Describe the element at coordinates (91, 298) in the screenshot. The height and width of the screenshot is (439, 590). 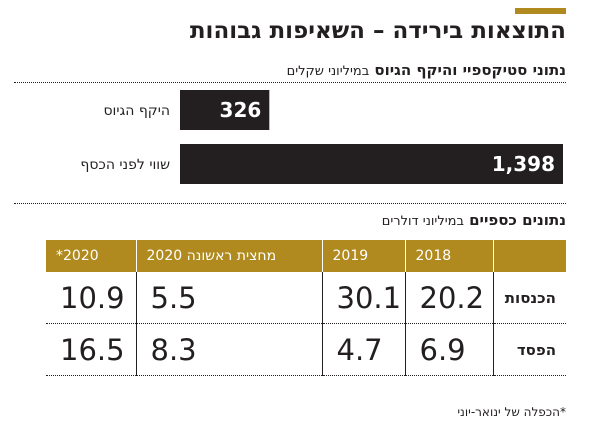
I see `table-cell: 10.9` at that location.